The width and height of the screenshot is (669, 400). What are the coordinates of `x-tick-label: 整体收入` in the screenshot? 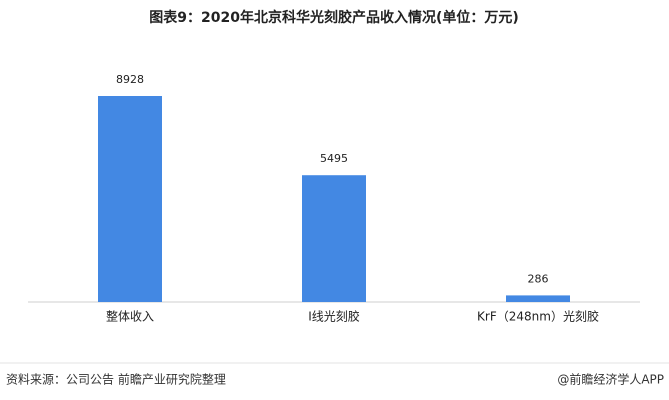 It's located at (130, 316).